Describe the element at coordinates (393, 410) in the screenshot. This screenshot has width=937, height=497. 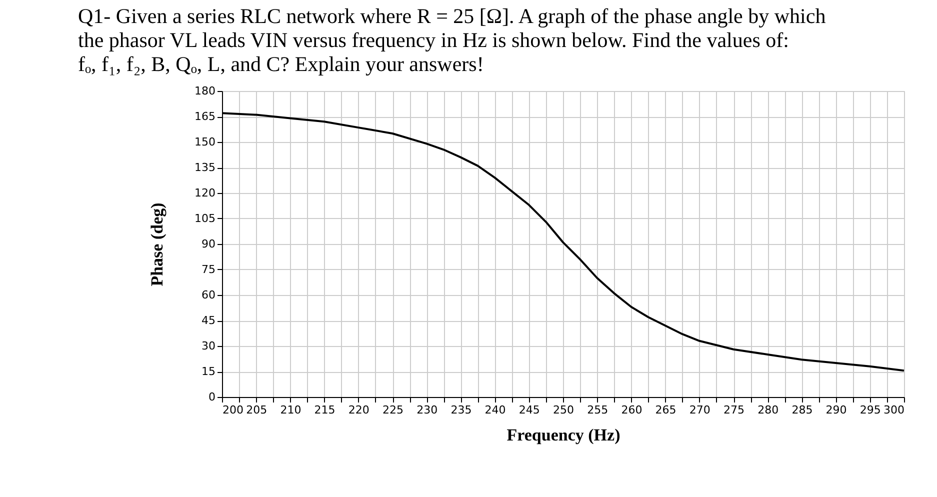
I see `x-tick-label: 225` at that location.